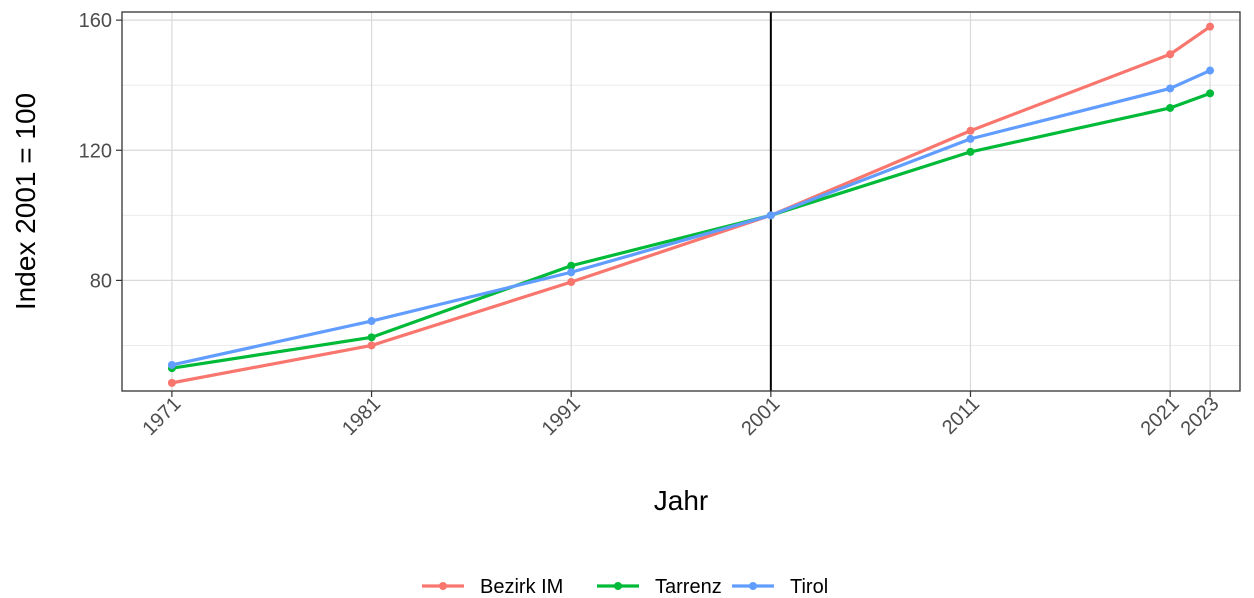 The width and height of the screenshot is (1254, 598). What do you see at coordinates (1200, 416) in the screenshot?
I see `x-tick-label: 2023` at bounding box center [1200, 416].